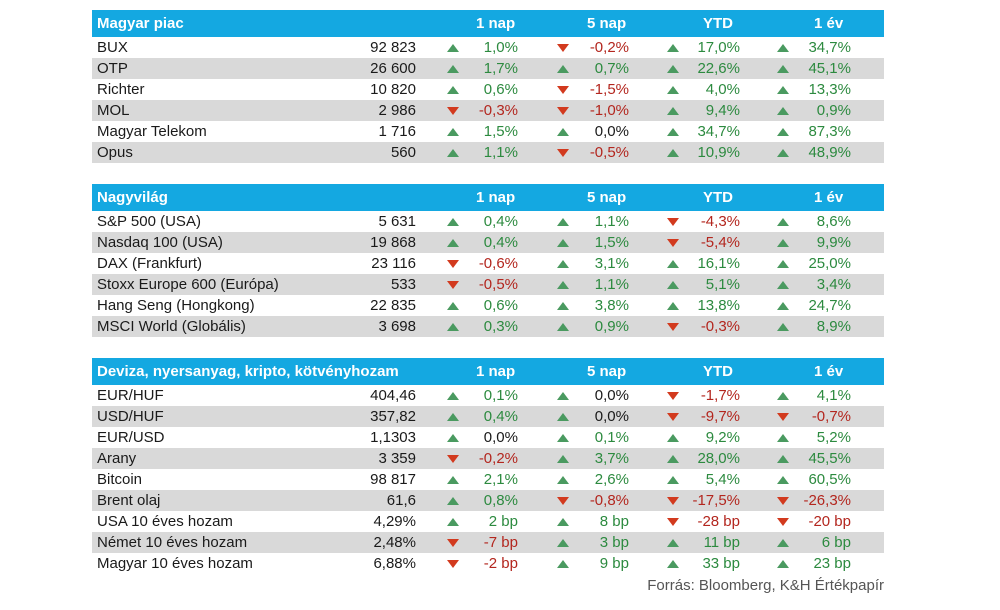  What do you see at coordinates (721, 542) in the screenshot?
I see `change-value: 11 bp` at bounding box center [721, 542].